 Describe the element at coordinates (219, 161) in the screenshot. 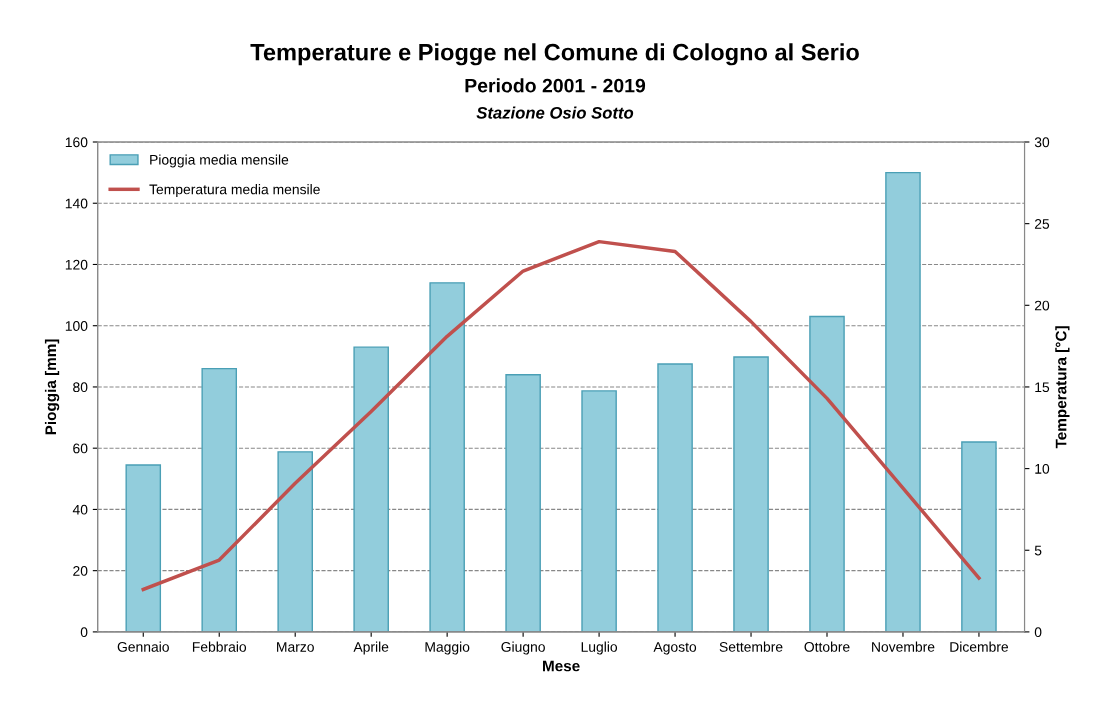

I see `legend-label: Pioggia media mensile` at that location.